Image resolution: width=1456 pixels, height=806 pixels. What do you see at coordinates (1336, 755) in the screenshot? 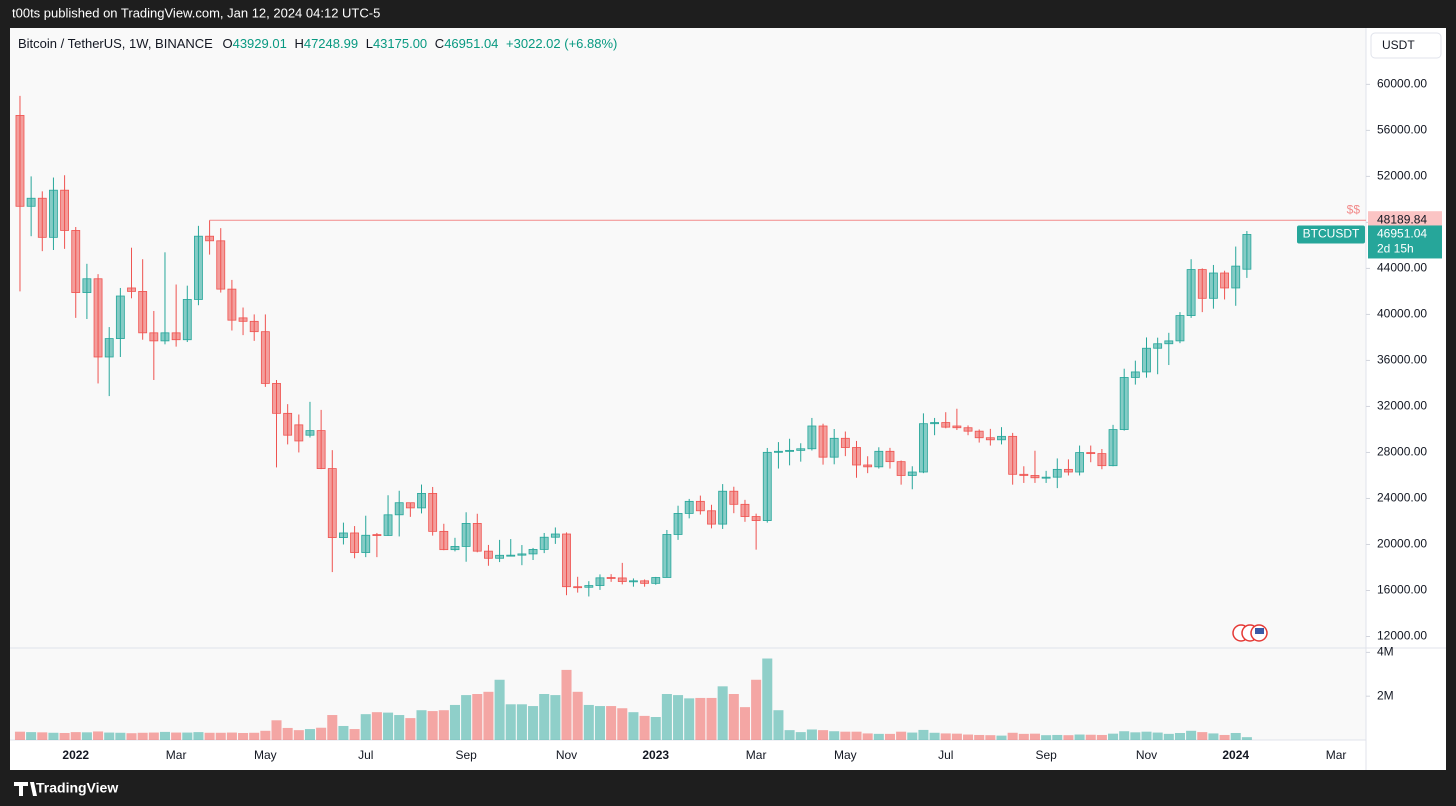
I see `x-tick-label: Mar` at bounding box center [1336, 755].